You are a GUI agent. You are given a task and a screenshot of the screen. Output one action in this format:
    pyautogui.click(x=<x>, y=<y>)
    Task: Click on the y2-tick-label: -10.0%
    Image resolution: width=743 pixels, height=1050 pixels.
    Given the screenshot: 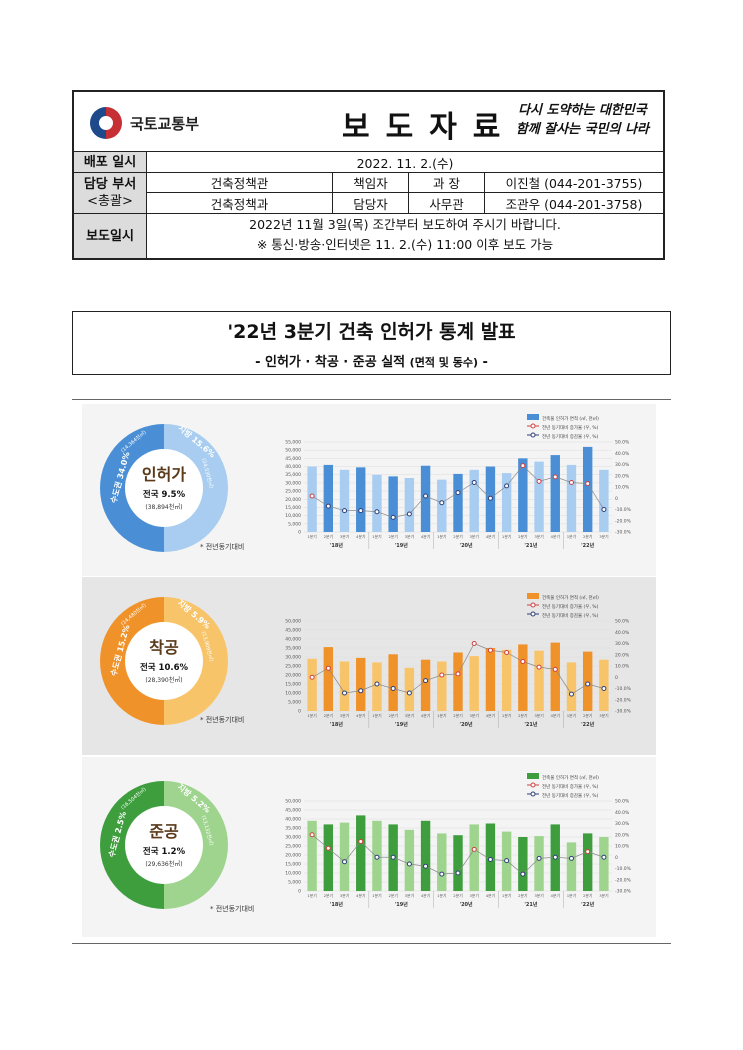 What is the action you would take?
    pyautogui.click(x=623, y=689)
    